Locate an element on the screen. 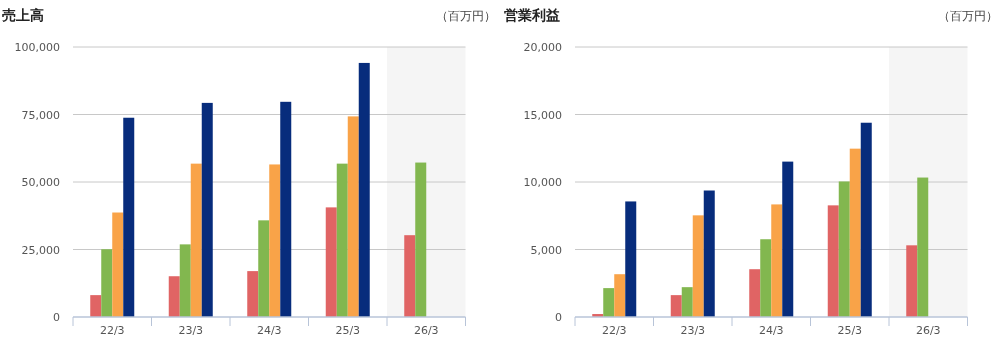  y-tick-label: 75,000 is located at coordinates (40, 115).